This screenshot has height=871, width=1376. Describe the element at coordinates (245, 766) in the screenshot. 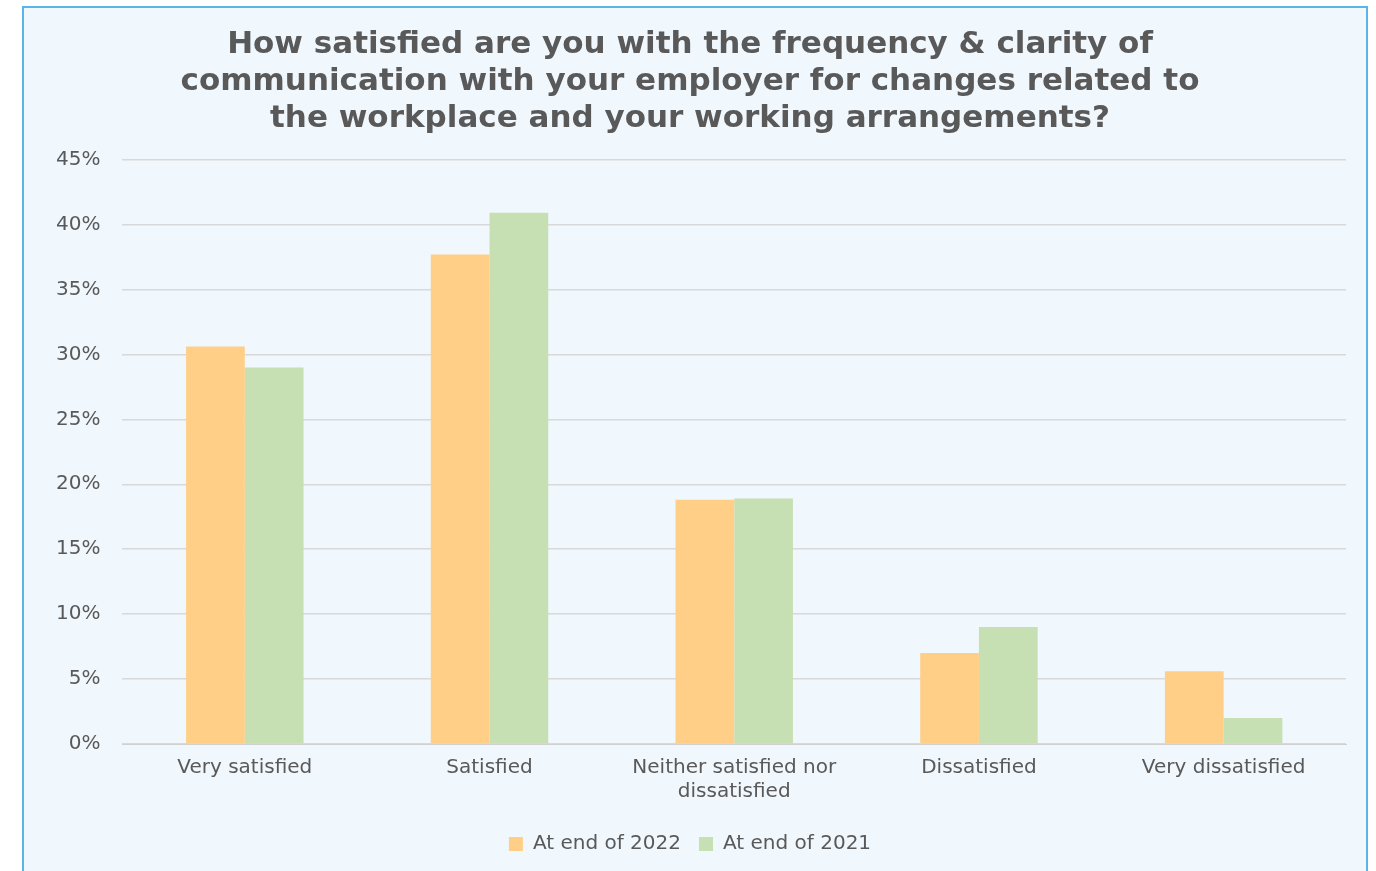

I see `x-tick-label: Very satisfied` at that location.